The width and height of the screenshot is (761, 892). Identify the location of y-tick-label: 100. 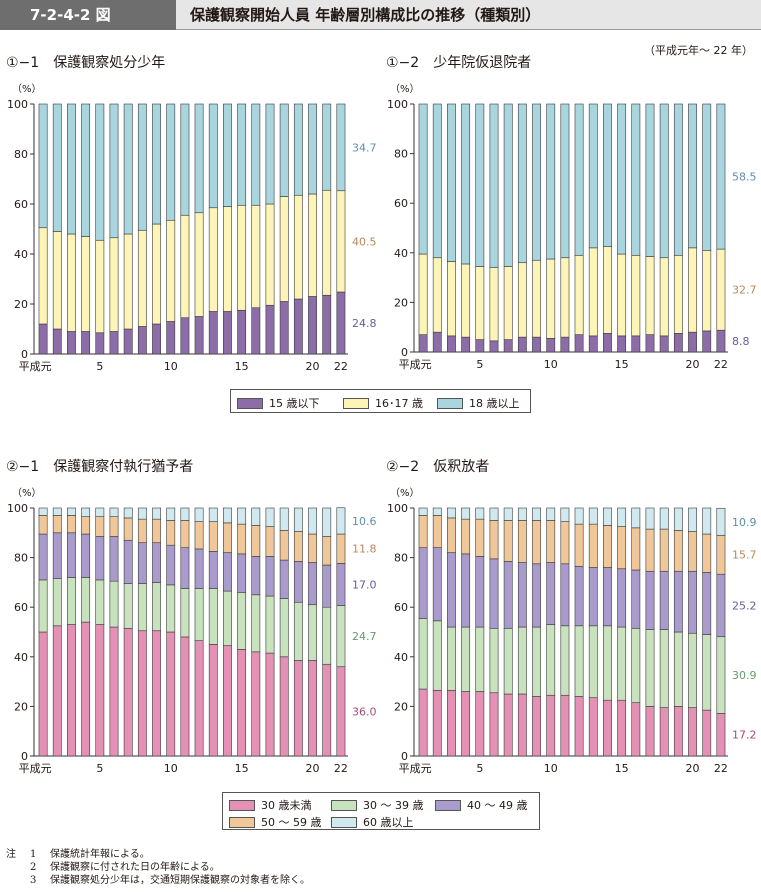
(17, 104).